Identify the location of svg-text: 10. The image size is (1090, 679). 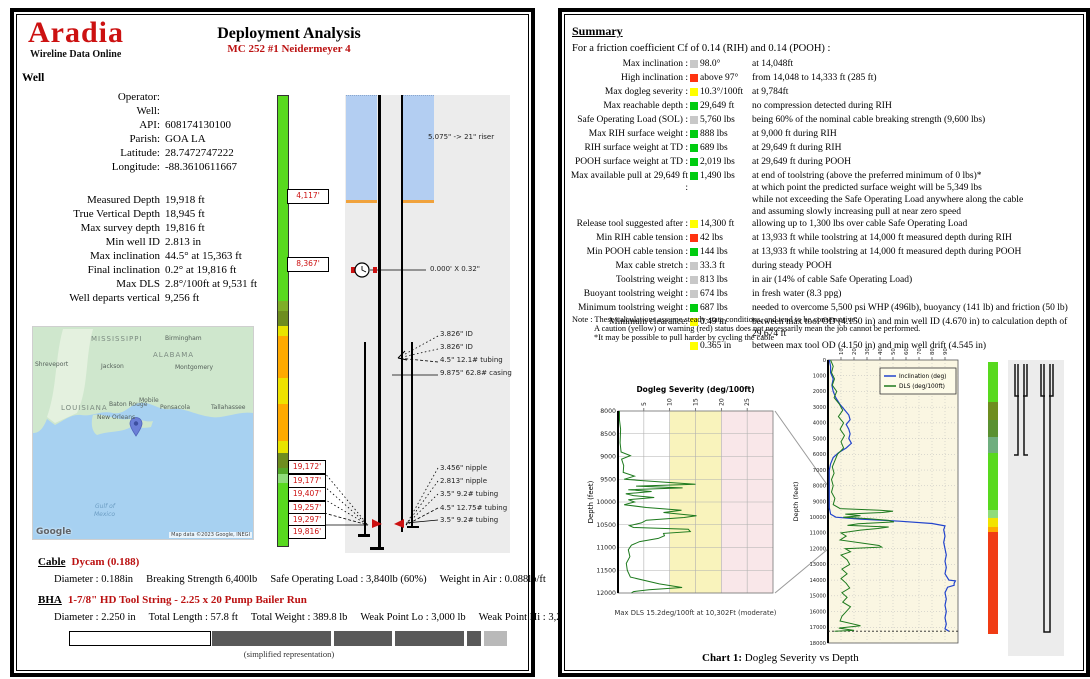
(670, 402).